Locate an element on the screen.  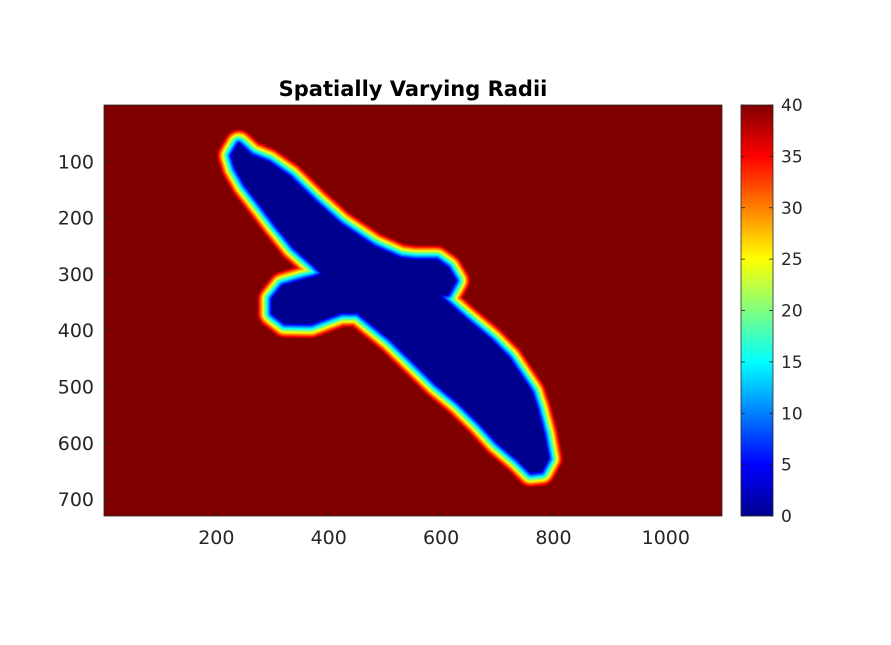
colorbar-tick-label: 40 is located at coordinates (792, 106).